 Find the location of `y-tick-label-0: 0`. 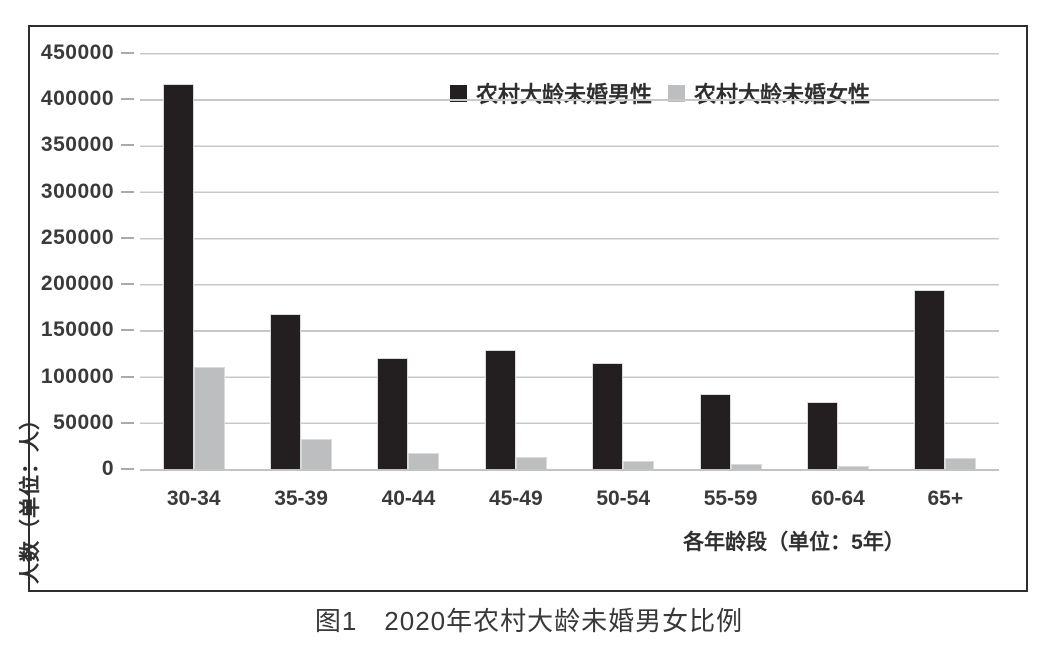

y-tick-label-0: 0 is located at coordinates (82, 469).